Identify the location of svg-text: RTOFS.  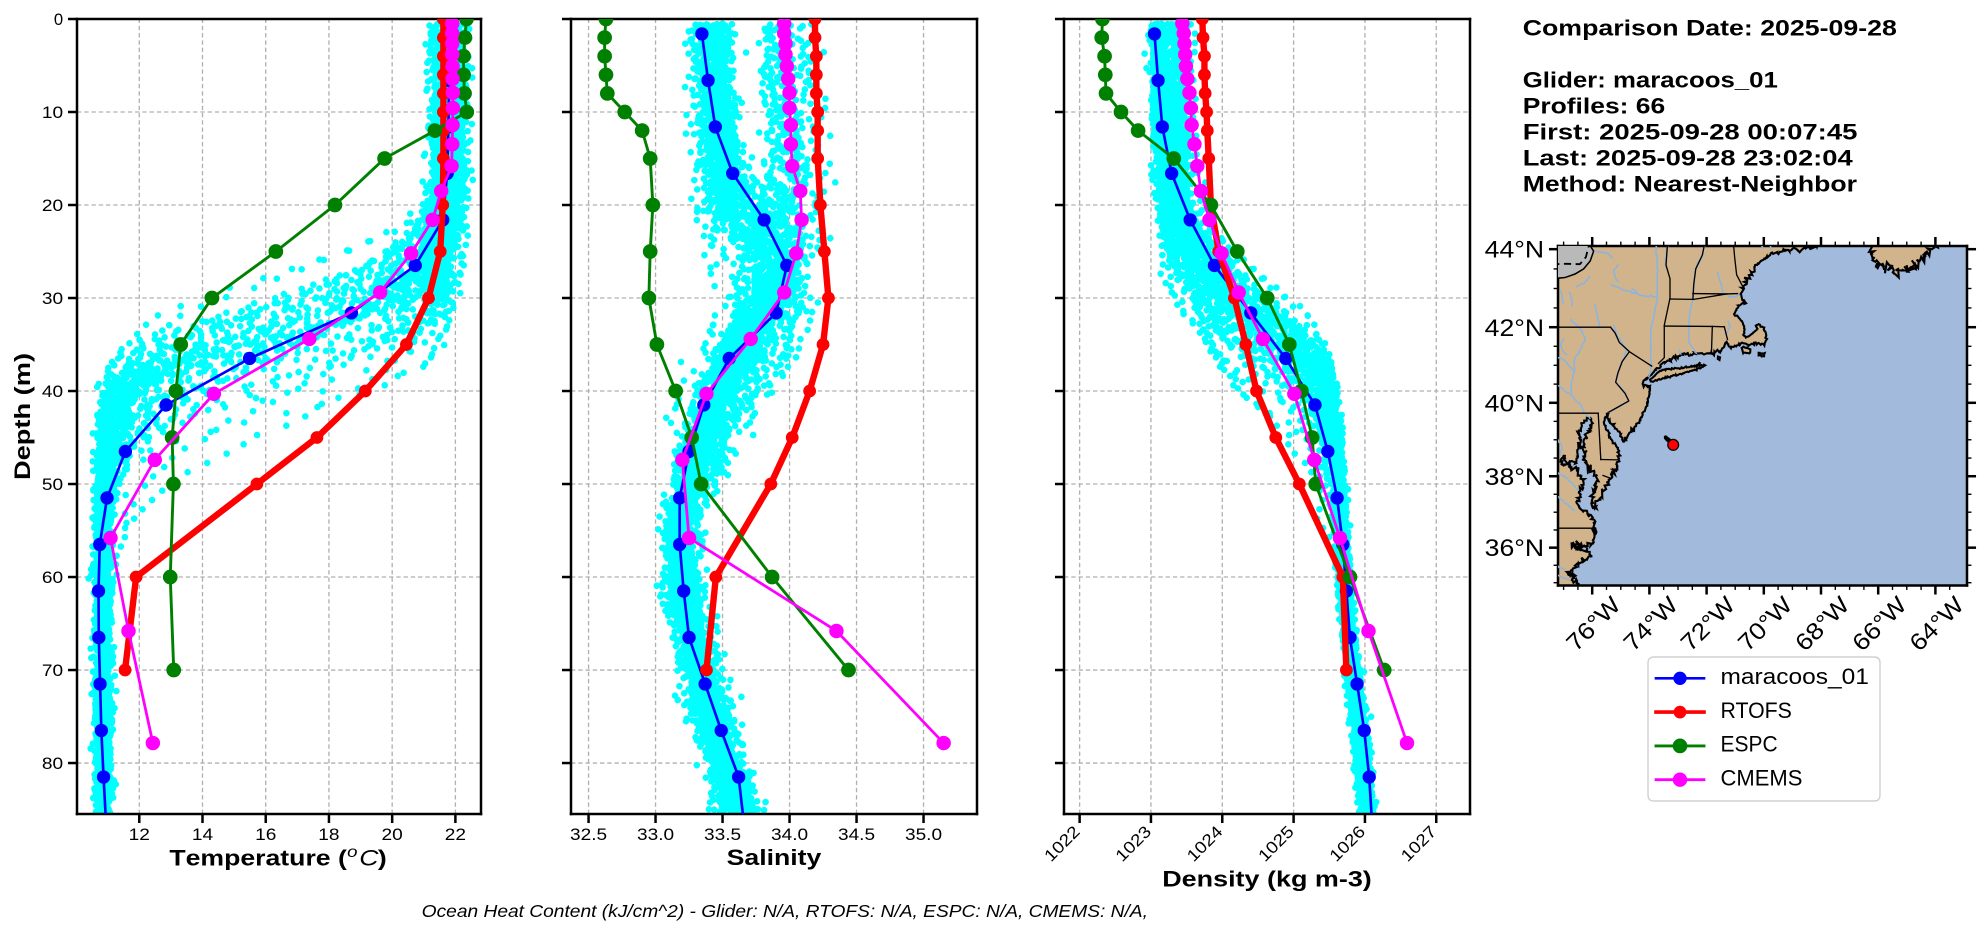
(1756, 710).